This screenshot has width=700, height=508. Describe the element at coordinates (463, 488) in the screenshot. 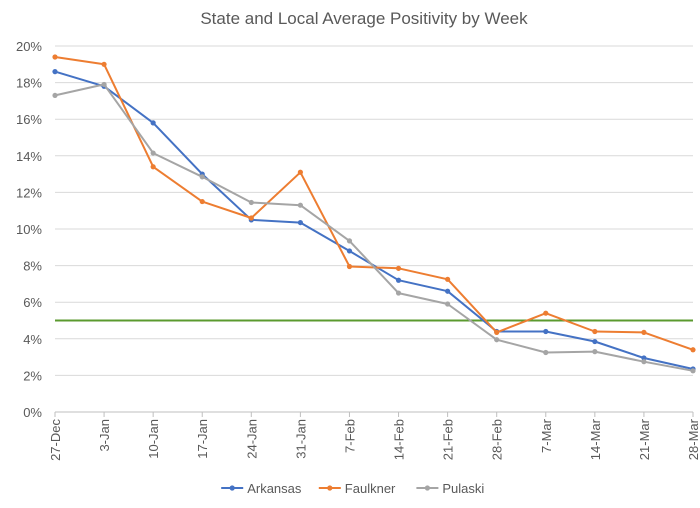

I see `legend-label: Pulaski` at that location.